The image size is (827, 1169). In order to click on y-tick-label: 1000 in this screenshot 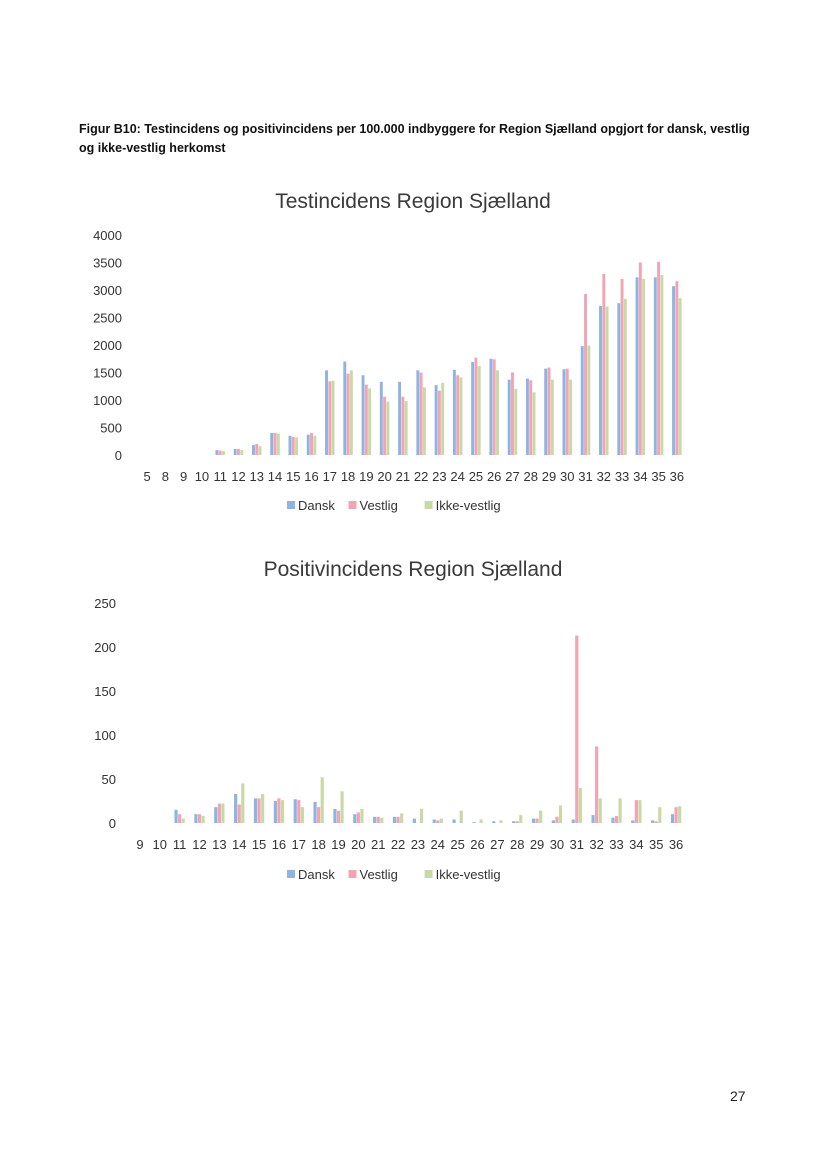, I will do `click(107, 400)`.